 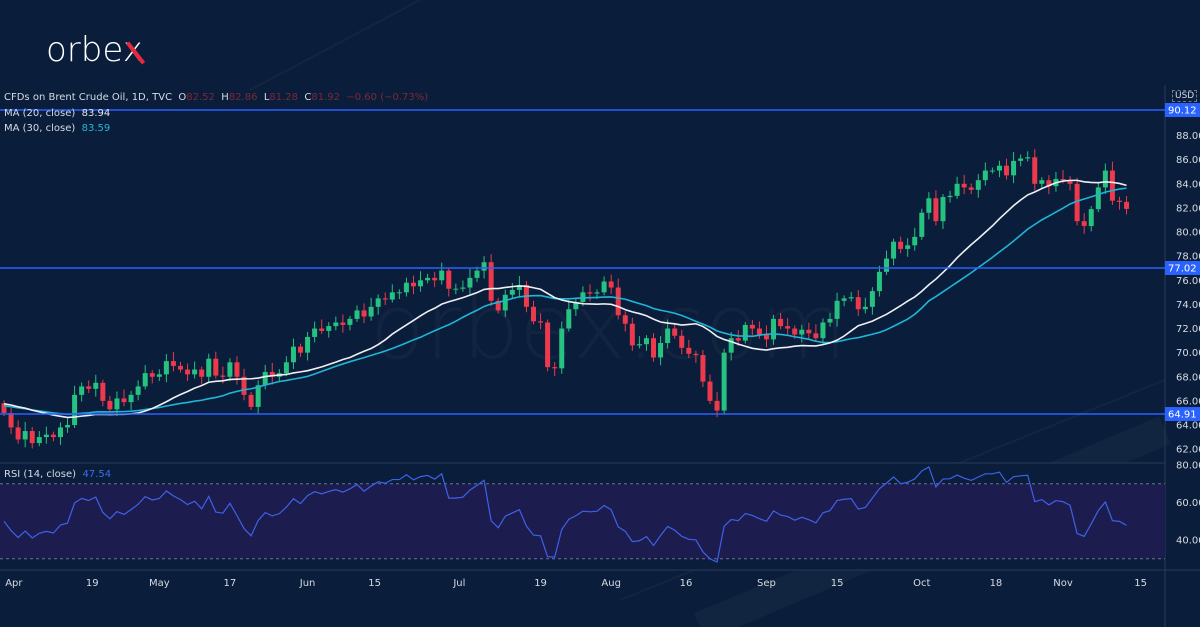 What do you see at coordinates (921, 583) in the screenshot?
I see `time-tick-label: Oct` at bounding box center [921, 583].